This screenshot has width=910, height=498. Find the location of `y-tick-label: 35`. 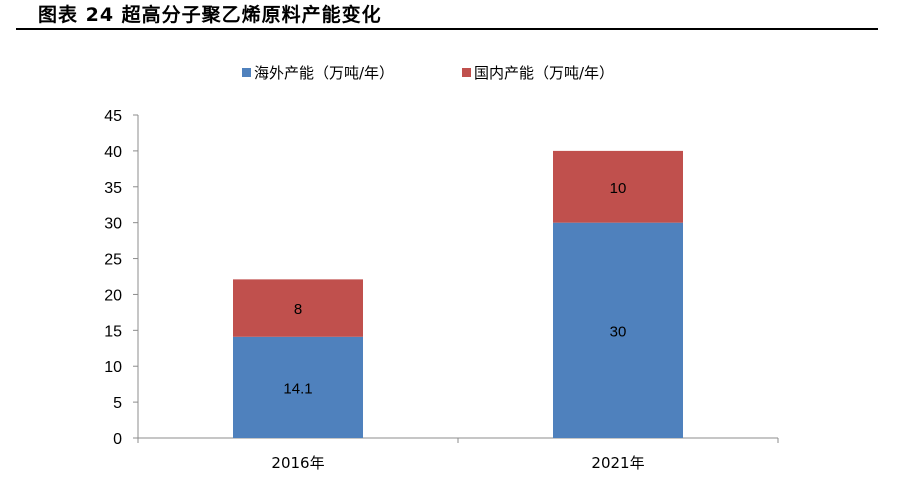

y-tick-label: 35 is located at coordinates (113, 188).